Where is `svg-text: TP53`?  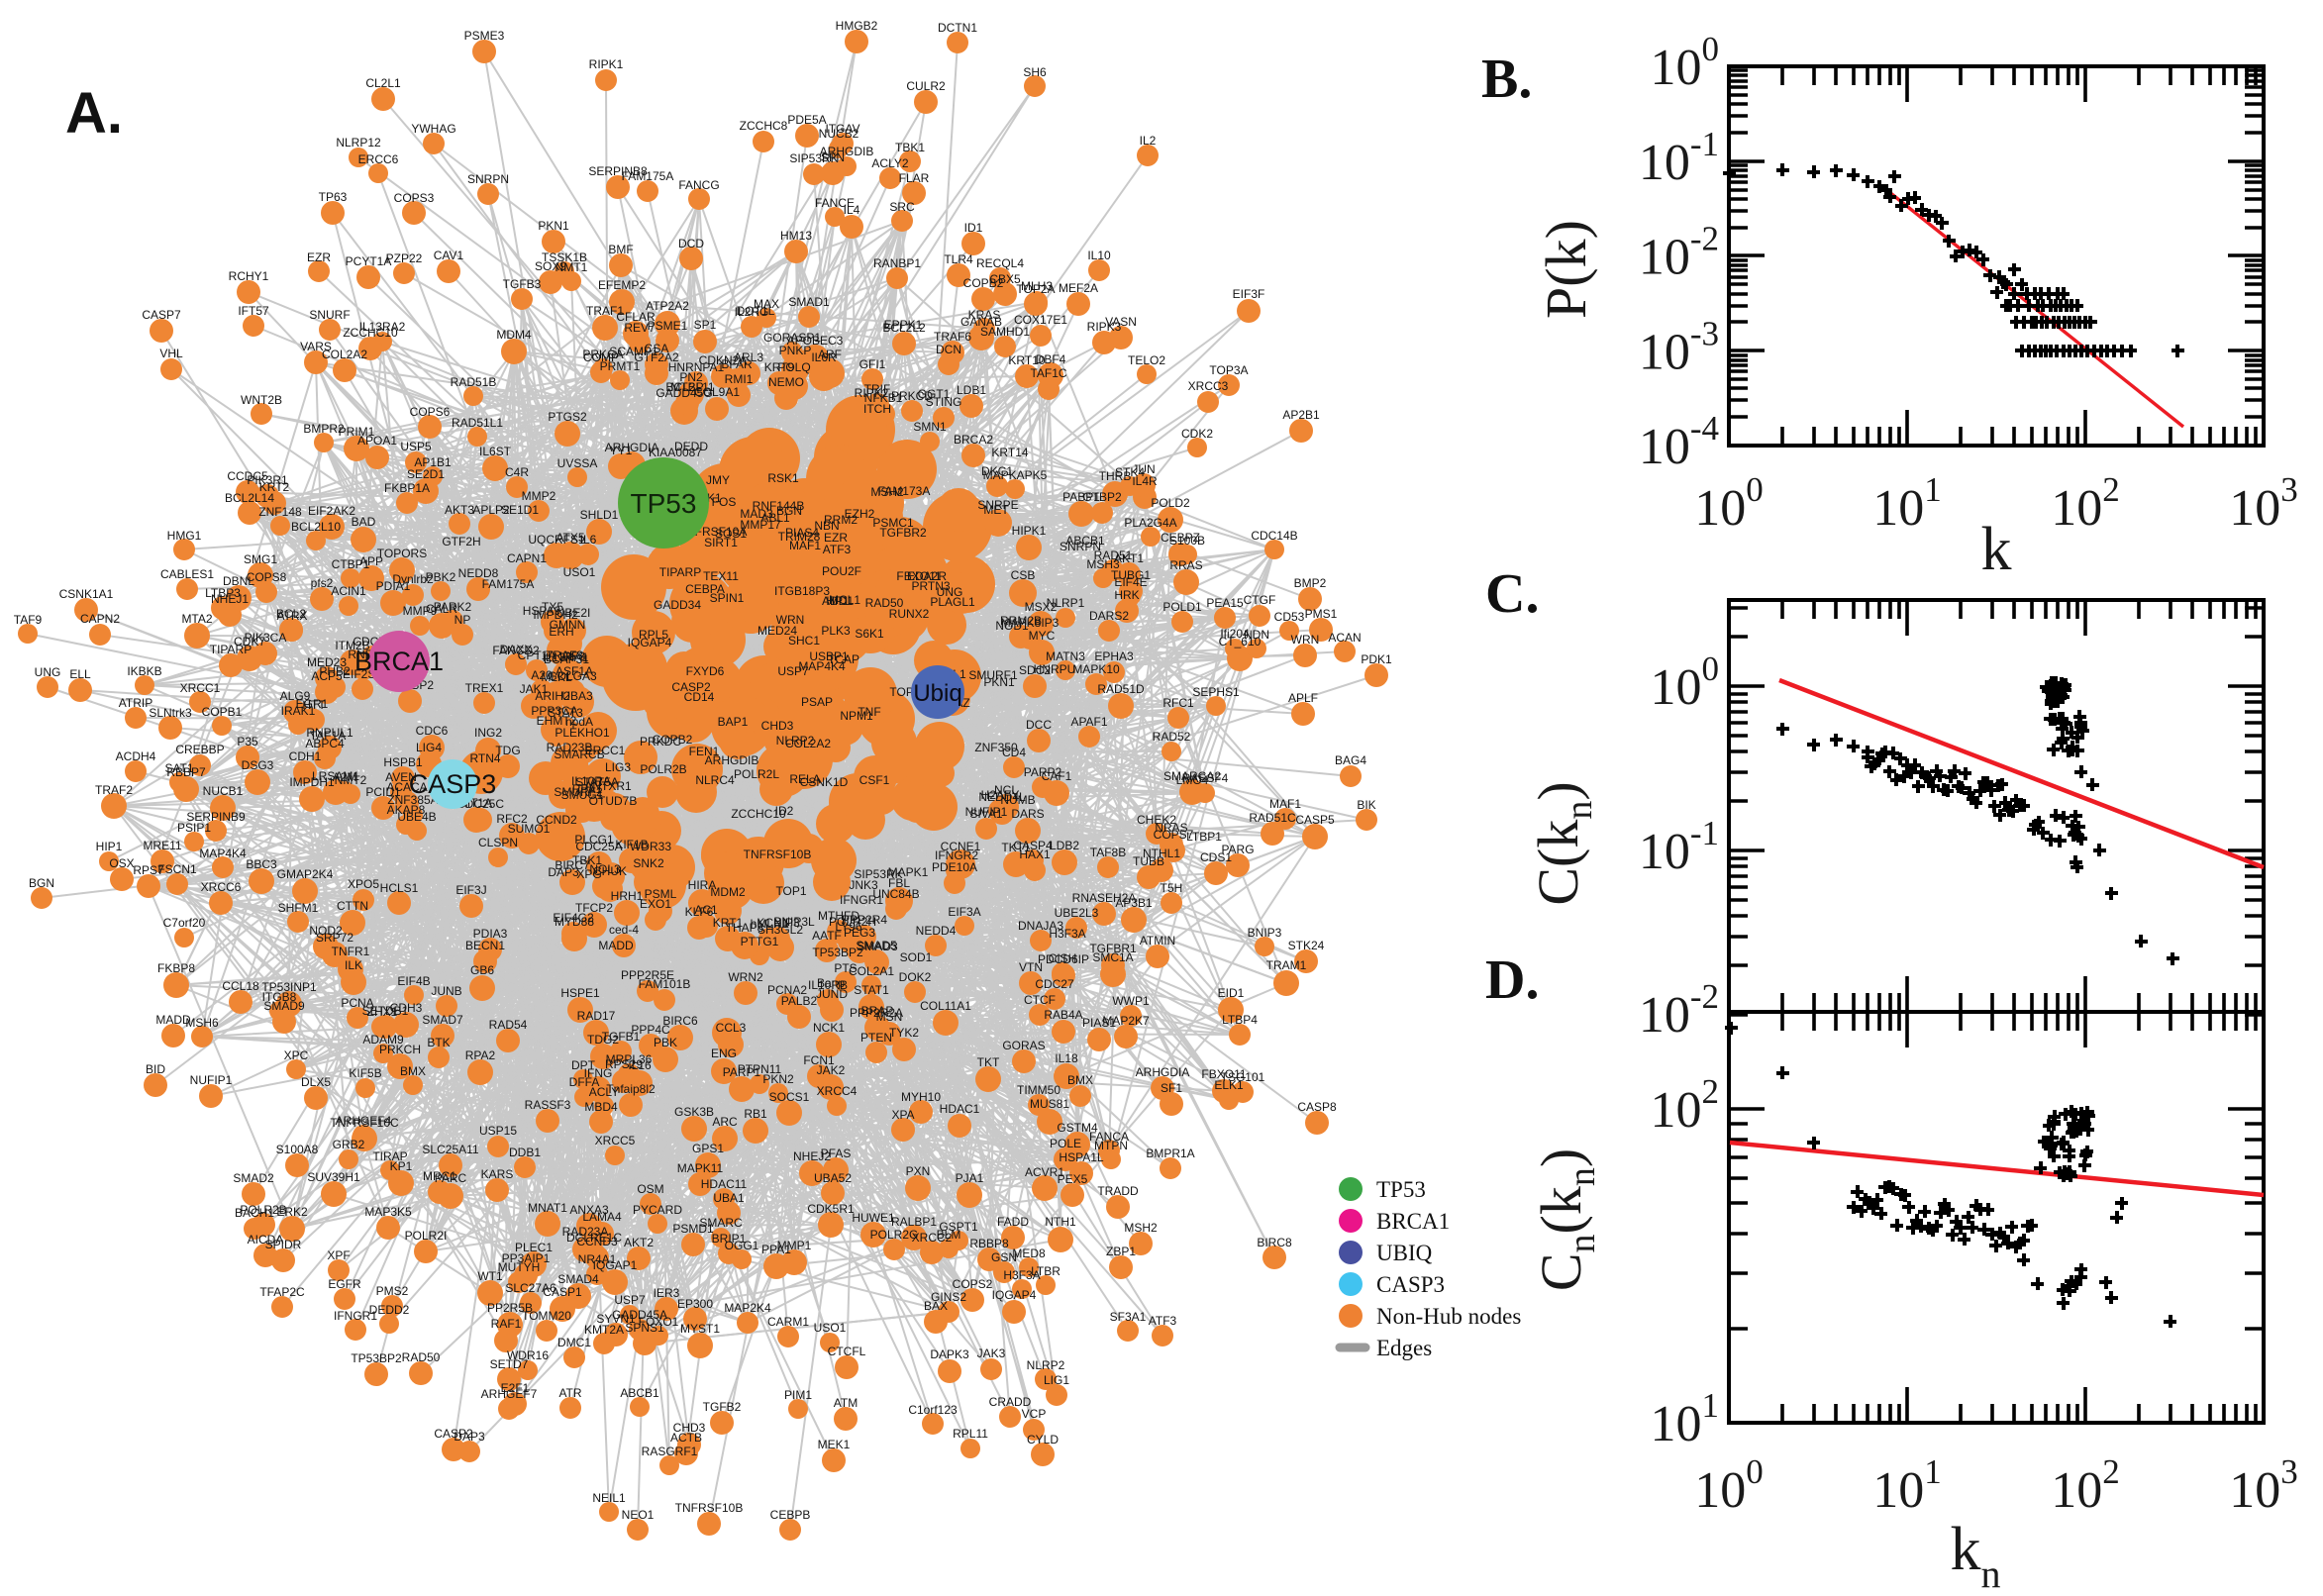 svg-text: TP53 is located at coordinates (664, 503).